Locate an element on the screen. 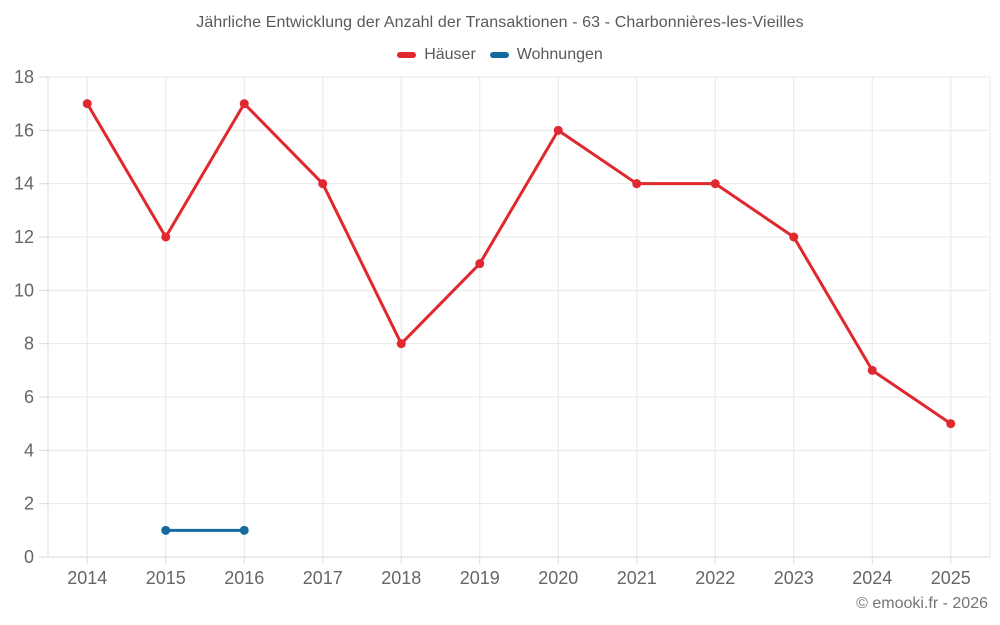  x-tick-label: 2015 is located at coordinates (166, 578).